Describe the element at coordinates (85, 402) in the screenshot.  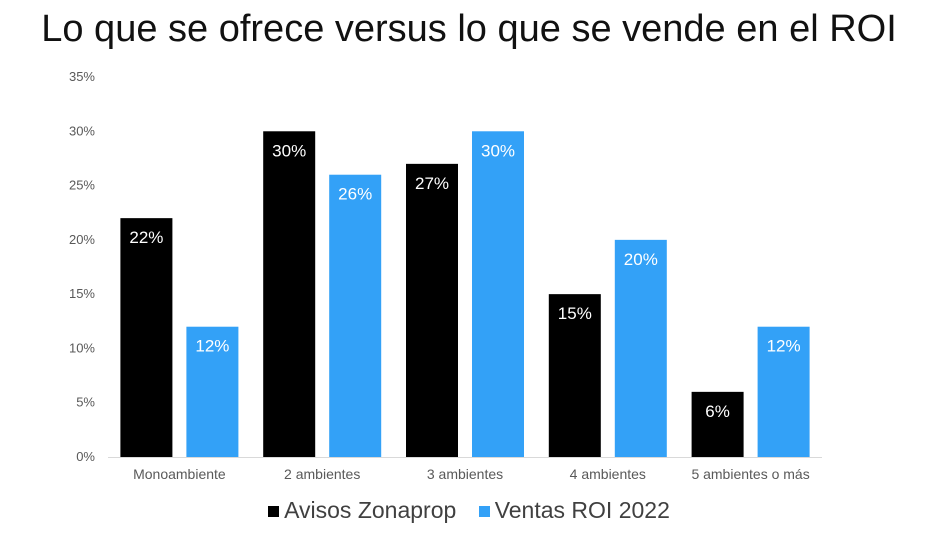
I see `y-tick-label: 5%` at that location.